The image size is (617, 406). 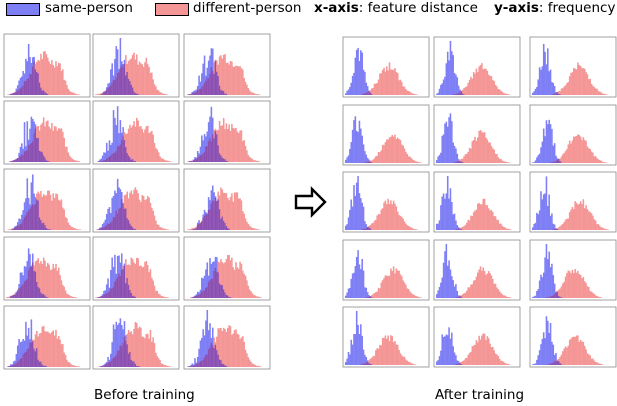 What do you see at coordinates (247, 8) in the screenshot?
I see `different-person-label: different-person` at bounding box center [247, 8].